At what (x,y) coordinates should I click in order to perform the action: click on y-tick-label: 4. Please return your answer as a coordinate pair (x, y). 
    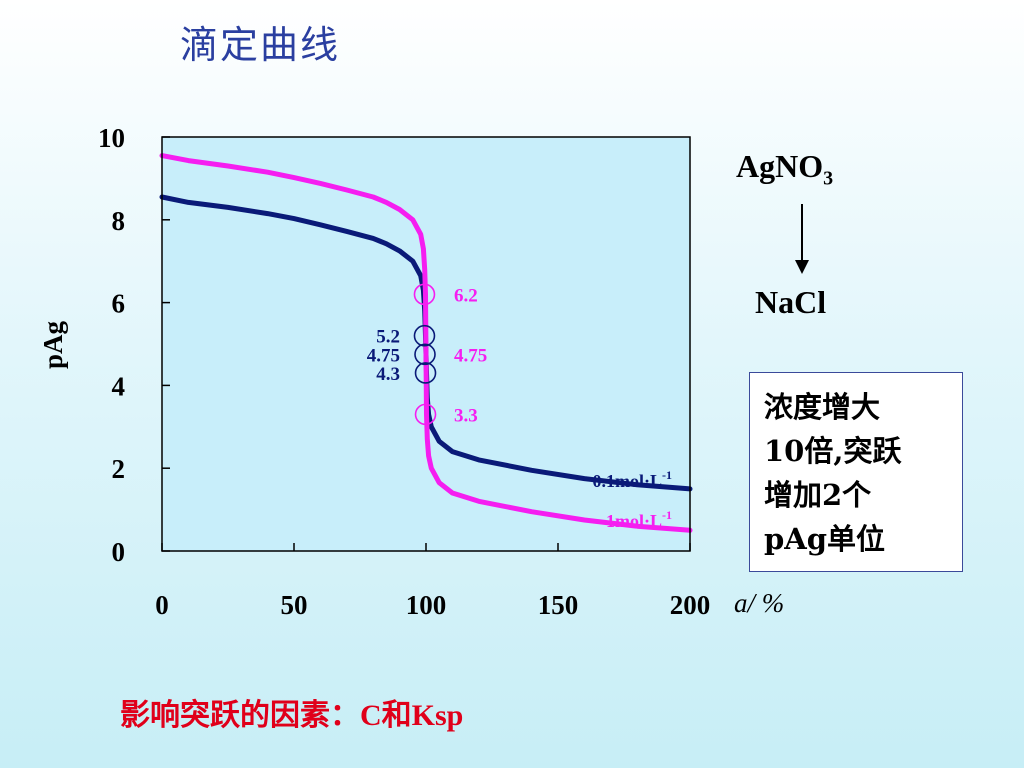
    Looking at the image, I should click on (119, 386).